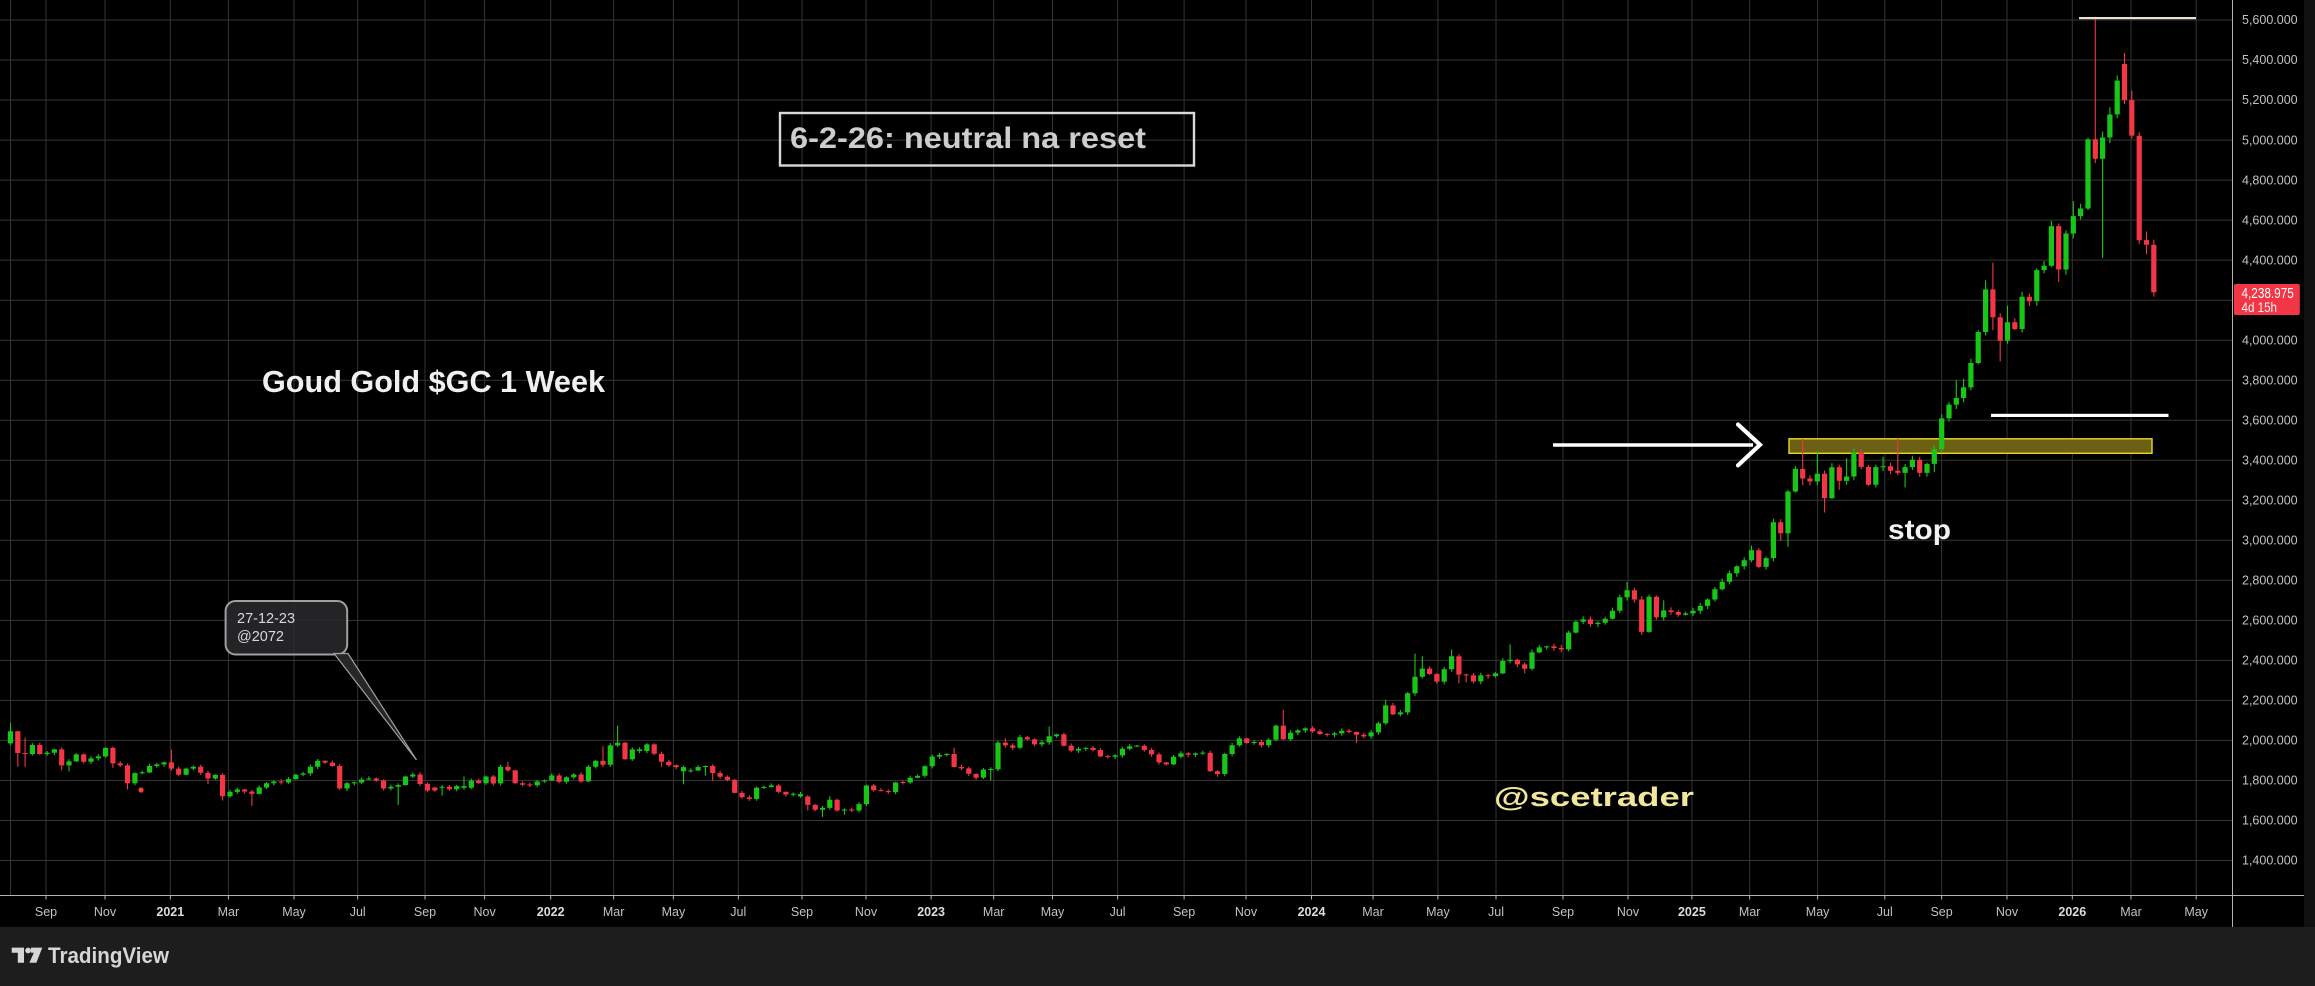 This screenshot has height=986, width=2315. Describe the element at coordinates (931, 912) in the screenshot. I see `svg-text: 2023` at that location.